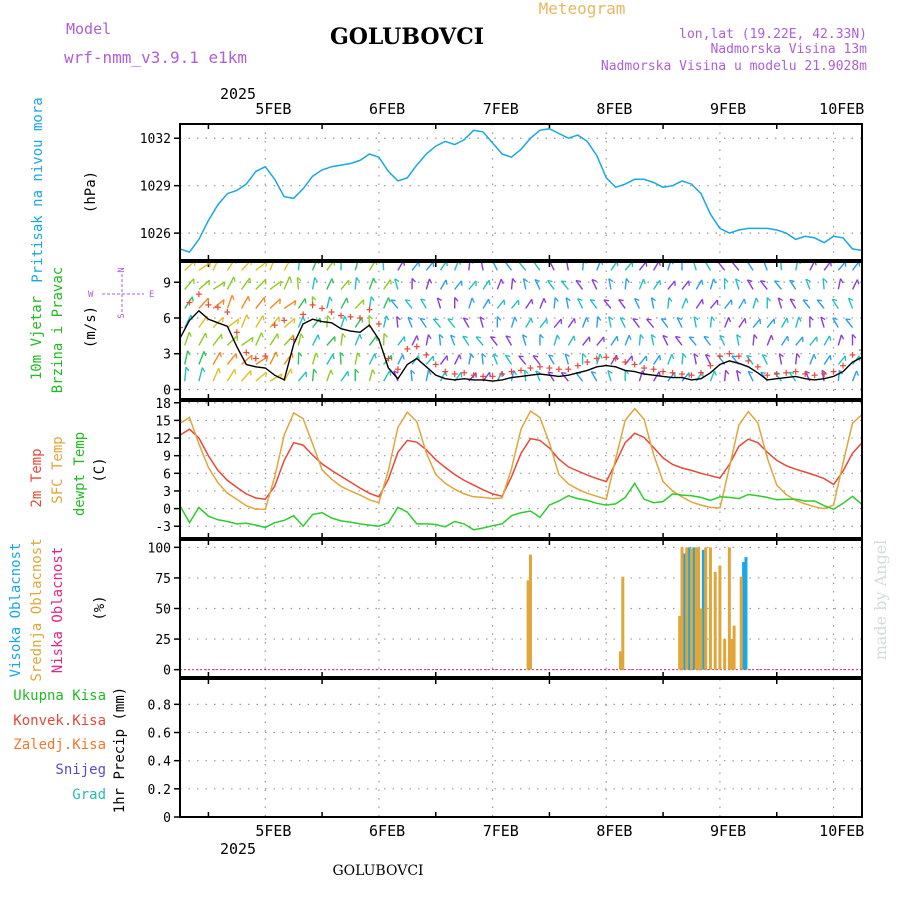 The width and height of the screenshot is (900, 900). Describe the element at coordinates (151, 295) in the screenshot. I see `compass-e: E` at that location.